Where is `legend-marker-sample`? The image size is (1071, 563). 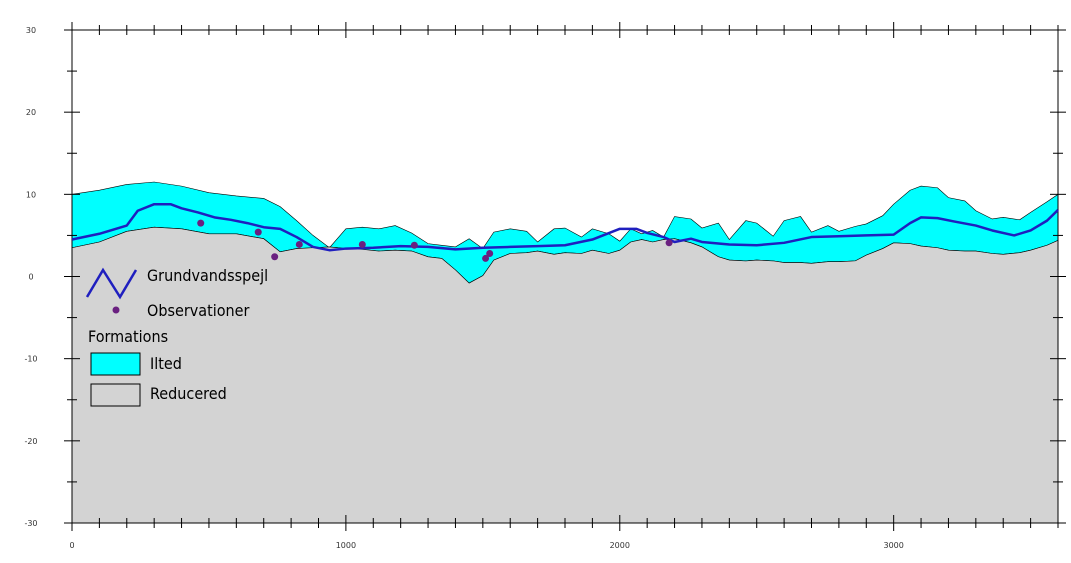 legend-marker-sample is located at coordinates (116, 310).